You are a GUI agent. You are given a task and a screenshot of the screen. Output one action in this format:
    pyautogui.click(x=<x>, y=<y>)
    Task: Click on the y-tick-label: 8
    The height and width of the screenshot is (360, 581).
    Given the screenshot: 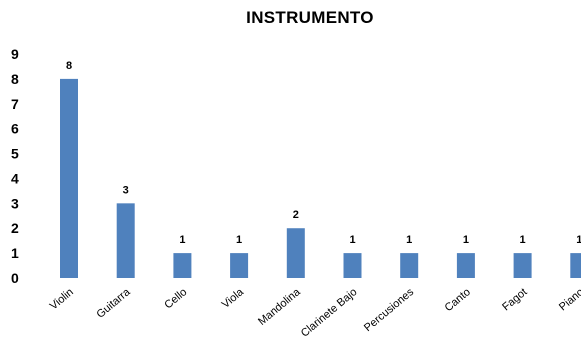 What is the action you would take?
    pyautogui.click(x=15, y=79)
    